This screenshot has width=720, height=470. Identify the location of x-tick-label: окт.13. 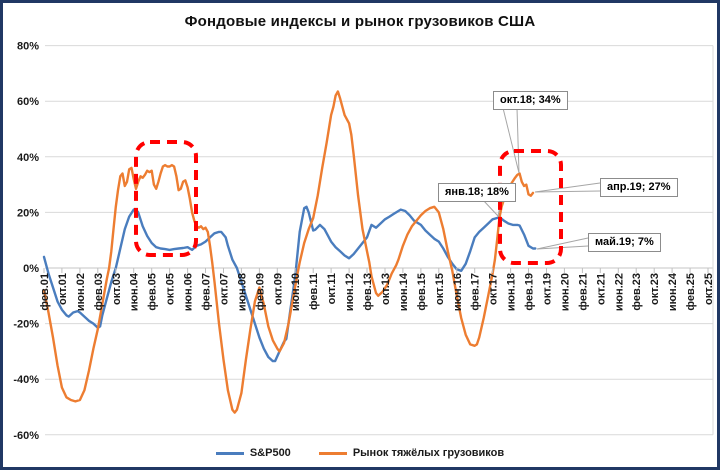
(386, 289).